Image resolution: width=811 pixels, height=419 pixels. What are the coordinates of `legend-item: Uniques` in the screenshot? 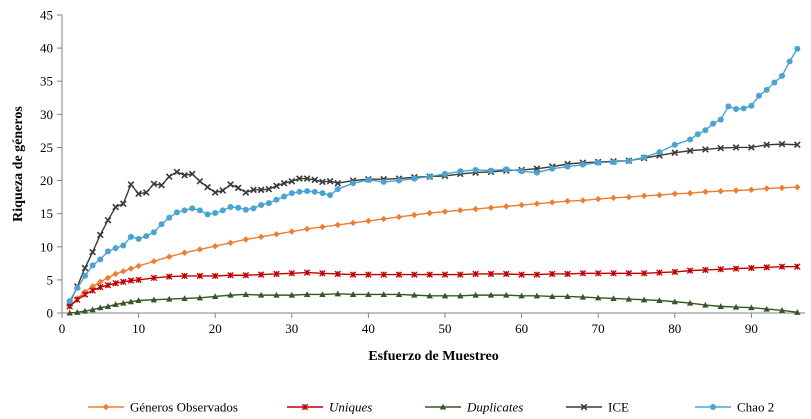 It's located at (329, 407).